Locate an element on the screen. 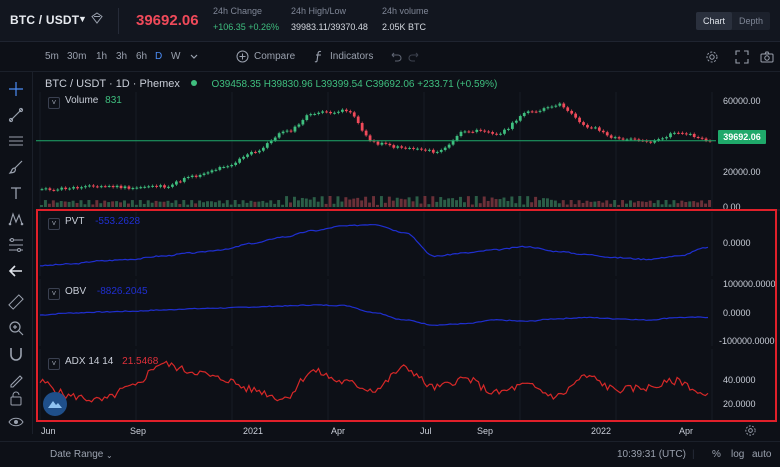 This screenshot has width=780, height=467. timeframe-6h: 6h is located at coordinates (142, 56).